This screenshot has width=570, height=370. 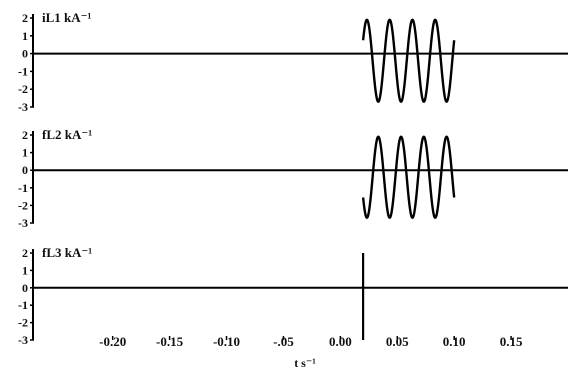 What do you see at coordinates (67, 17) in the screenshot?
I see `panel-label: iL1 kA⁻¹` at bounding box center [67, 17].